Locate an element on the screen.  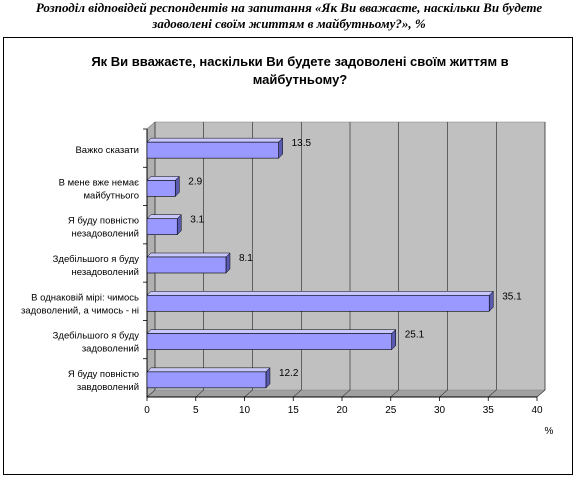
bar-value-label: 2.9 is located at coordinates (195, 181).